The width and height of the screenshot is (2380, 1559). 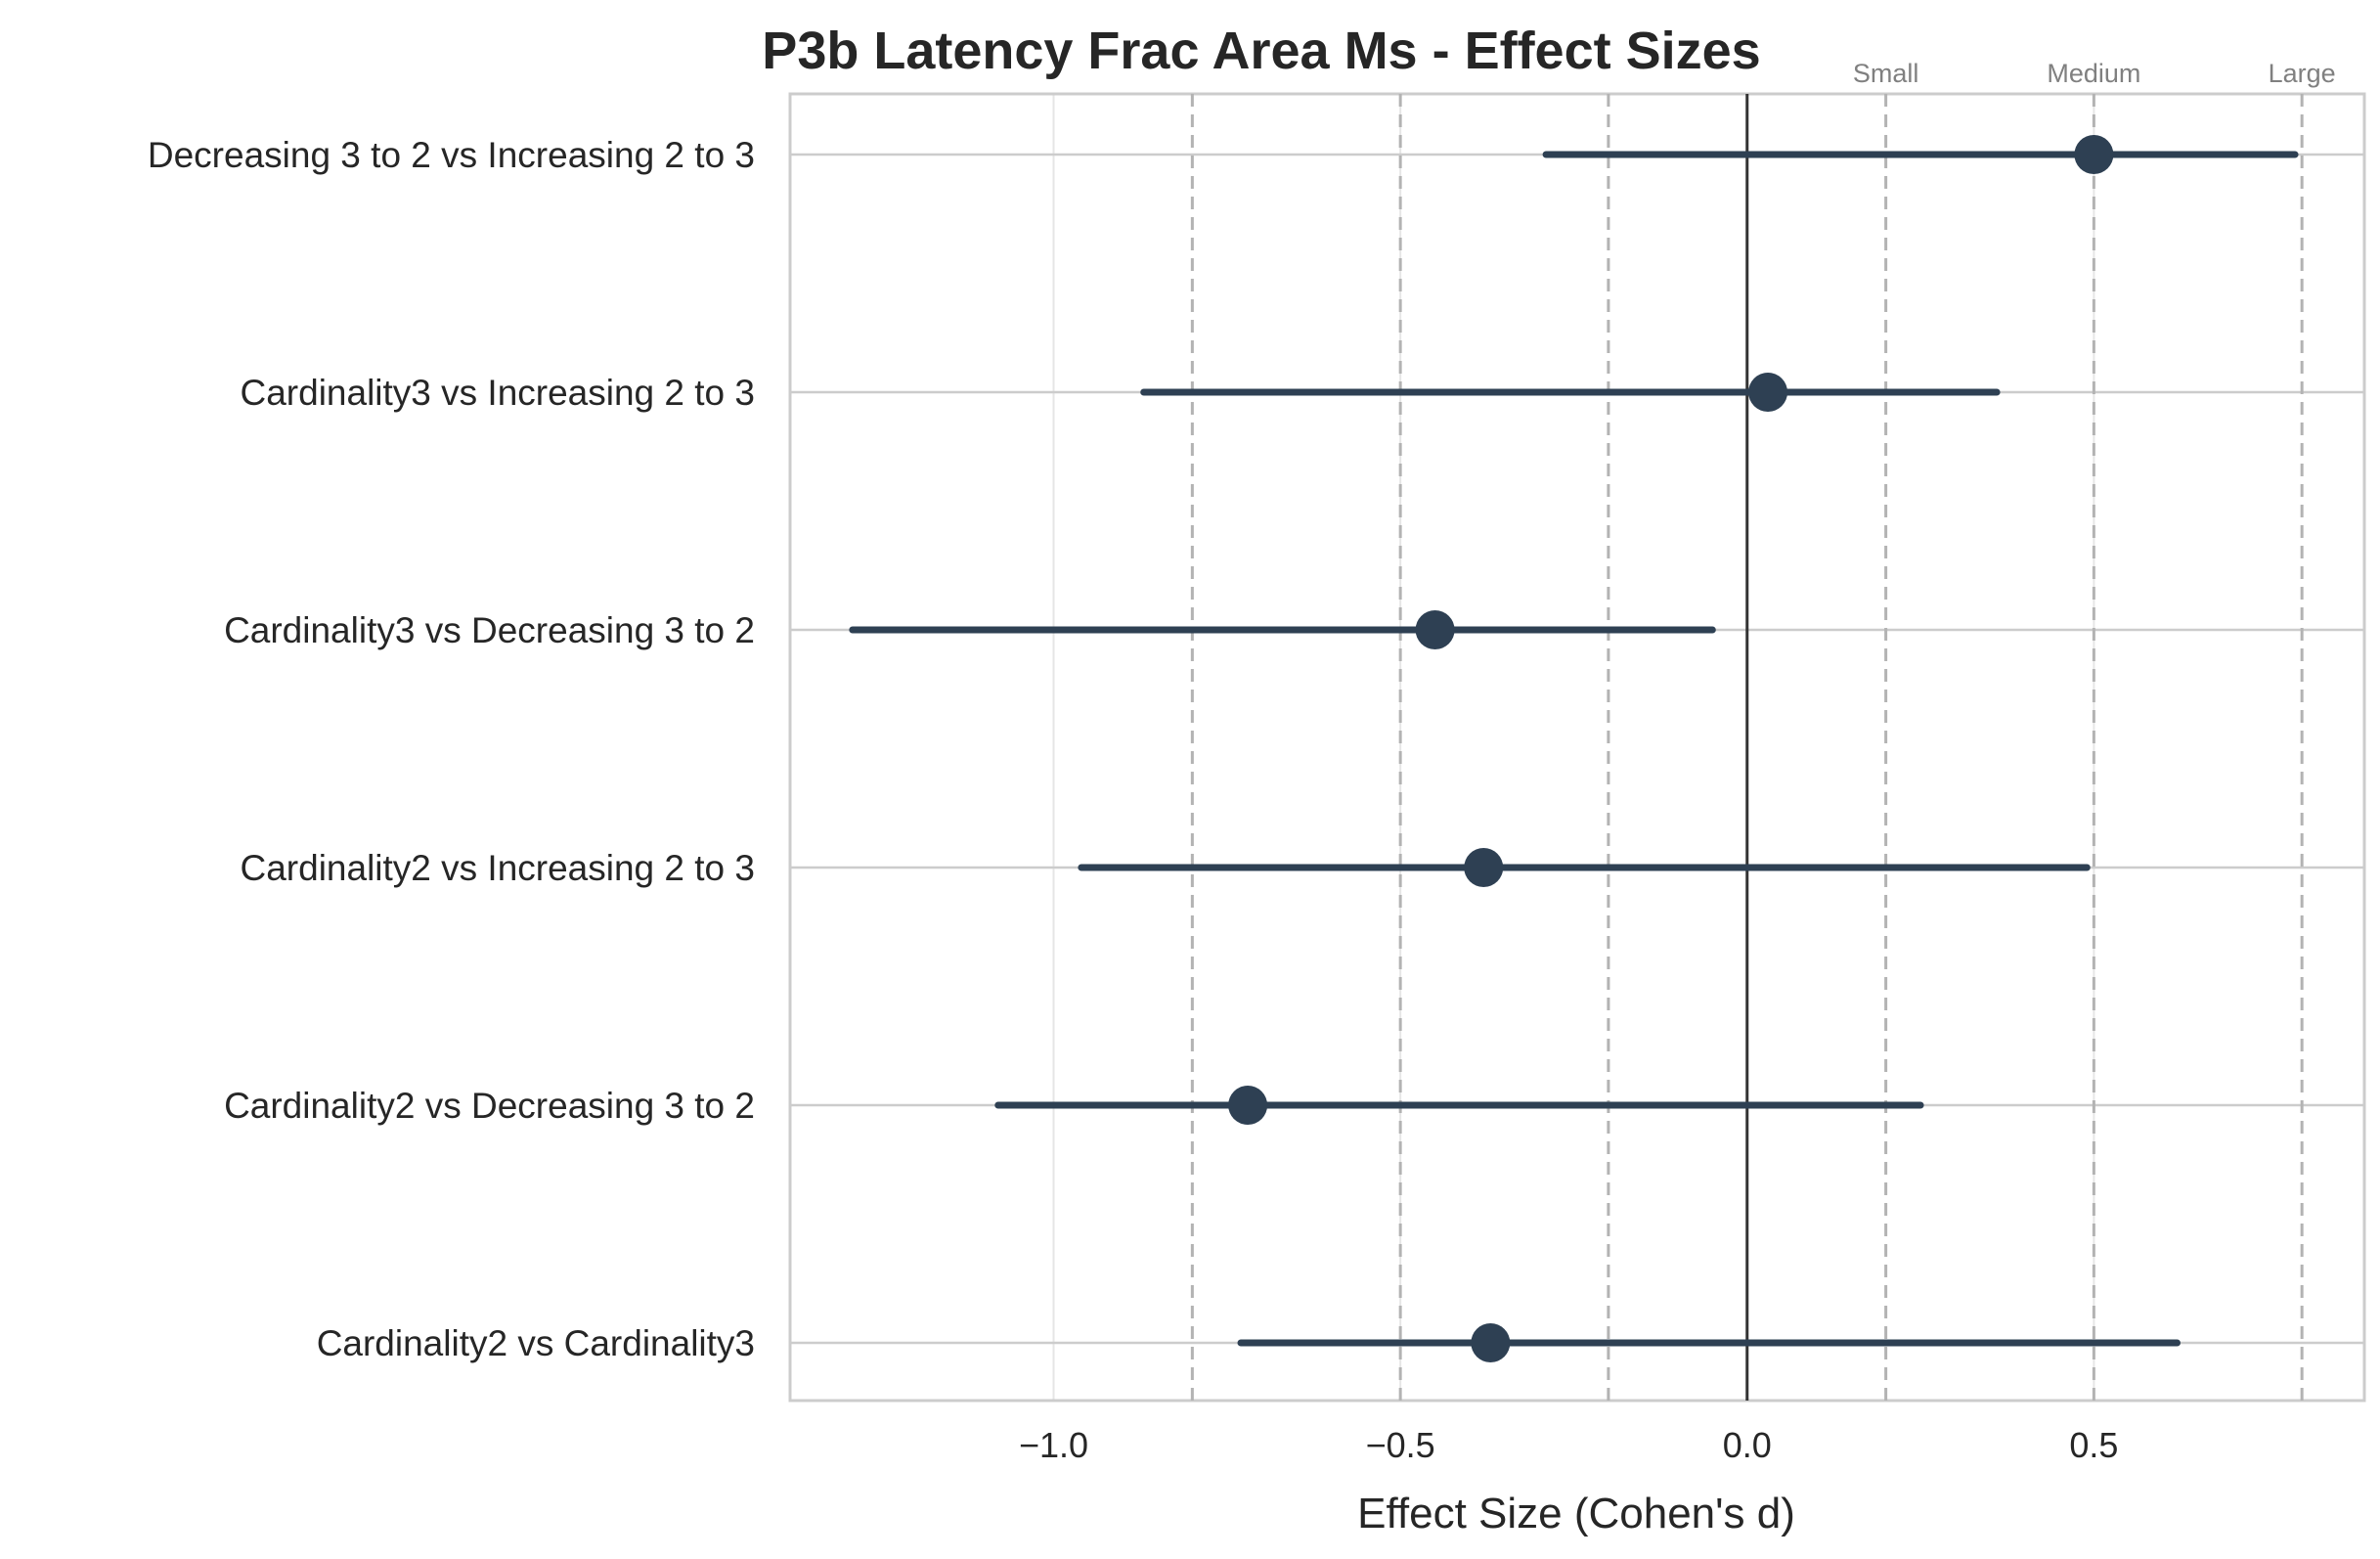 What do you see at coordinates (1886, 73) in the screenshot?
I see `threshold-label: Small` at bounding box center [1886, 73].